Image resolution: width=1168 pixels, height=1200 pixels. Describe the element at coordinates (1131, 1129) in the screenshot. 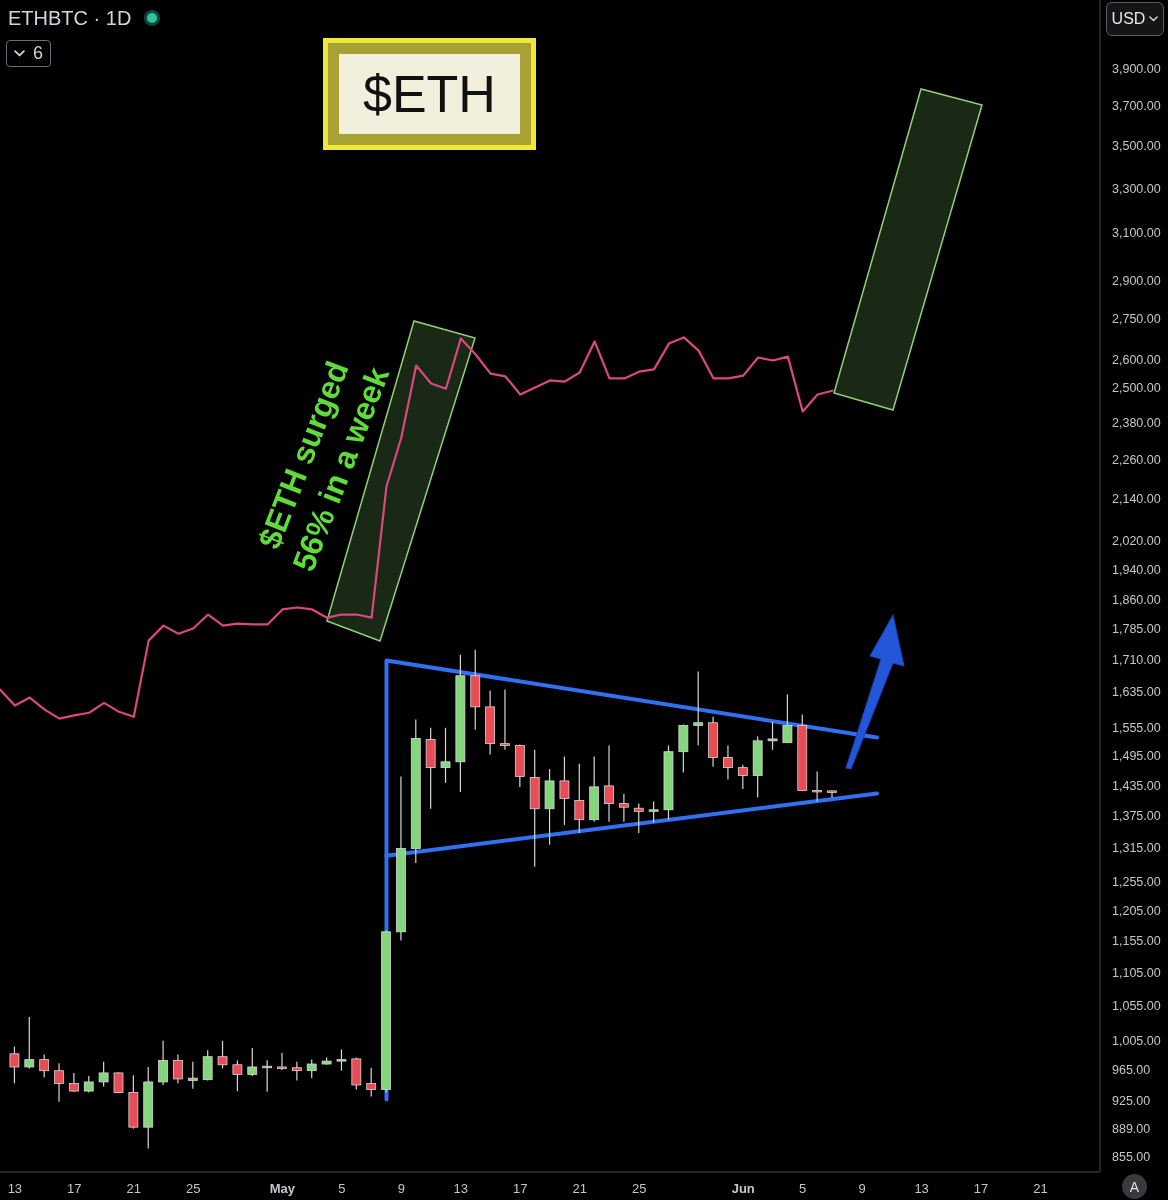

I see `y-tick-label: 889.00` at that location.